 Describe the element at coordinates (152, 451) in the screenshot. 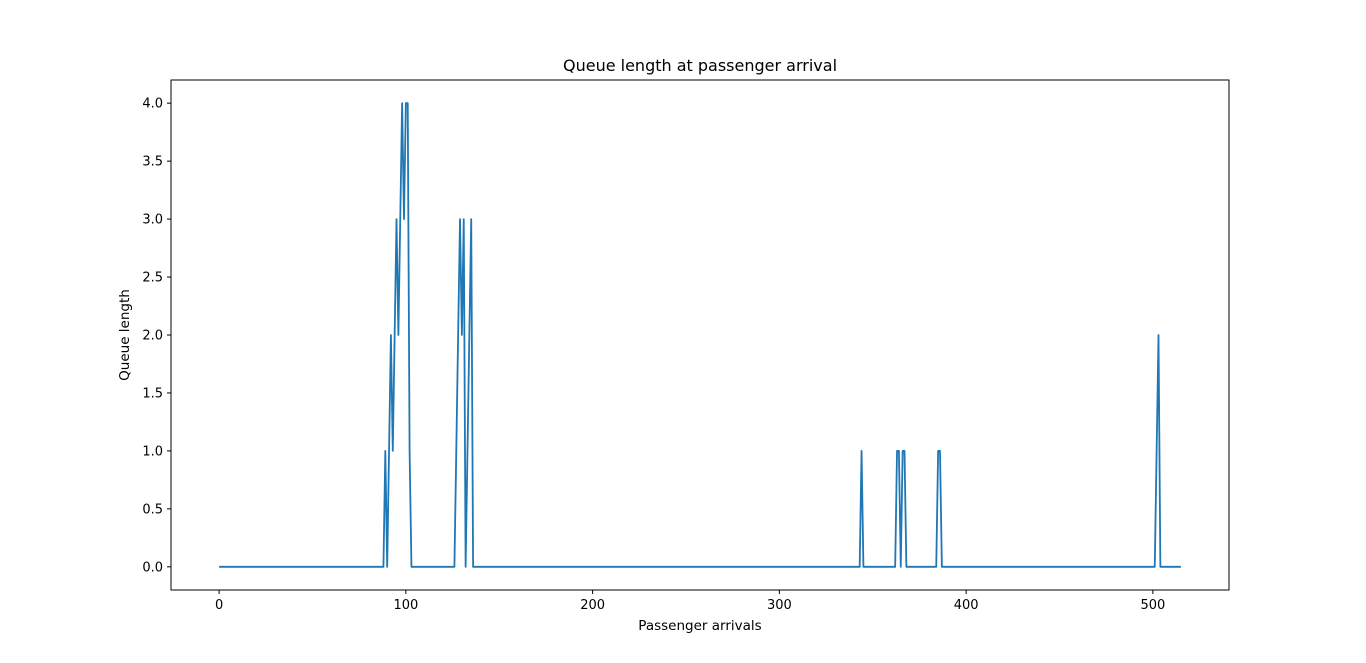

I see `y-tick-label: 1.0` at that location.